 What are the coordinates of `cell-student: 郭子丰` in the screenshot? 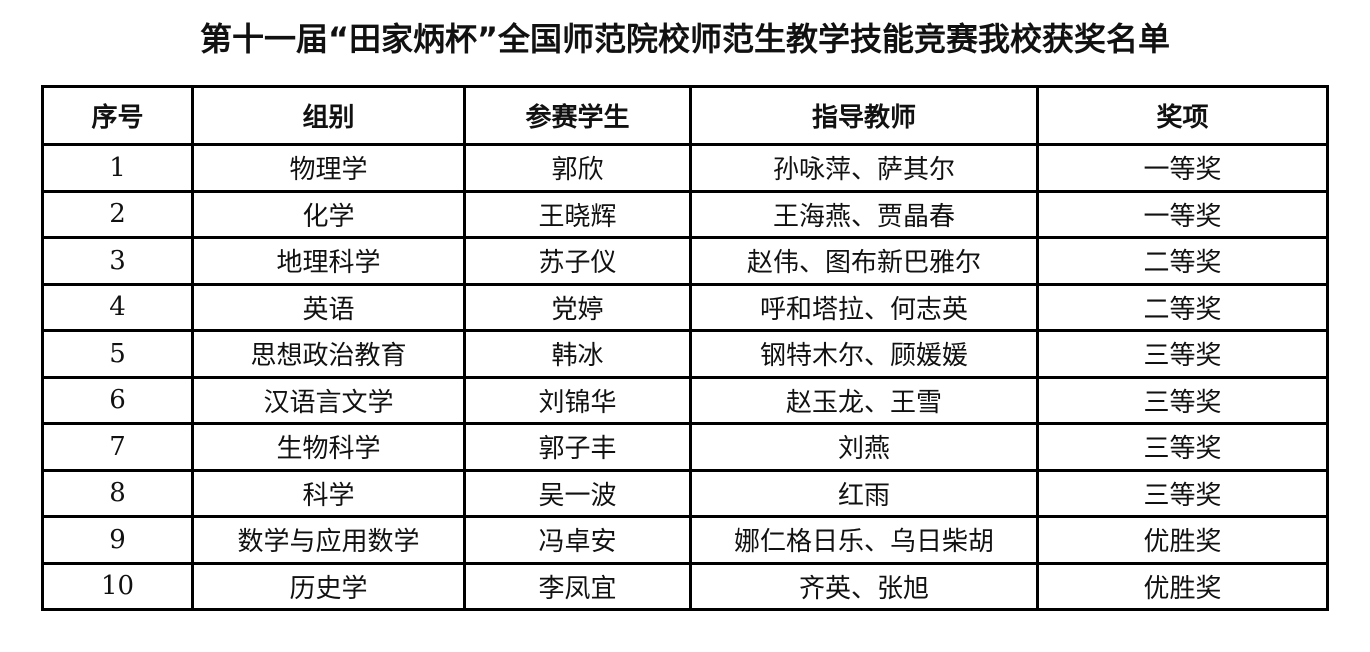 It's located at (577, 447).